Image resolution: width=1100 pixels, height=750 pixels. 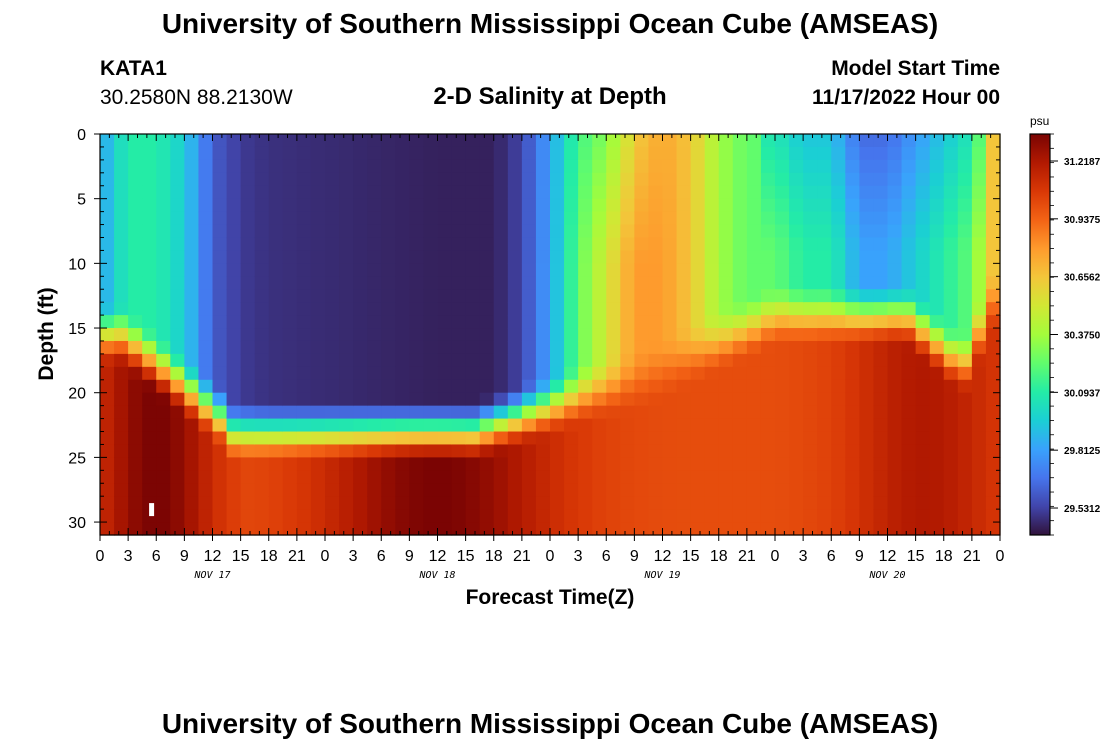 I want to click on x-tick-label: 18, so click(x=944, y=556).